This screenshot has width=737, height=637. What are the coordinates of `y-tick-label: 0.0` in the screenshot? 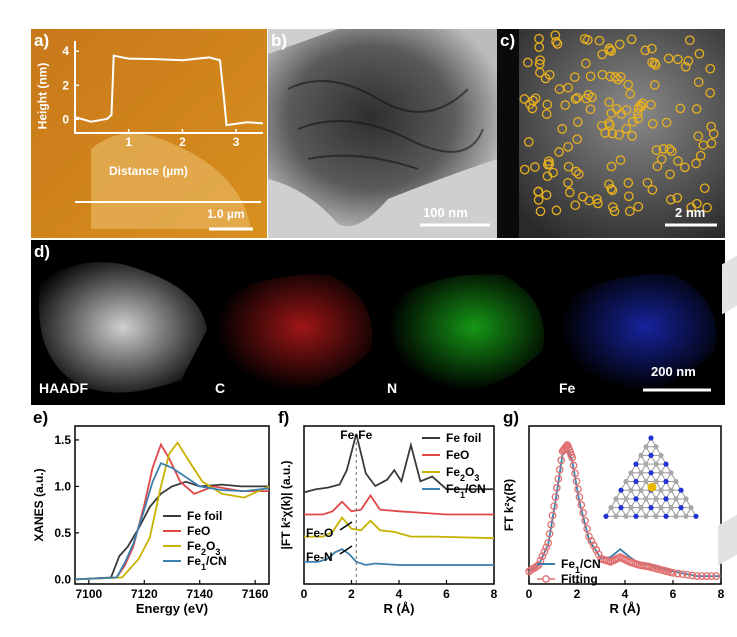 It's located at (62, 579).